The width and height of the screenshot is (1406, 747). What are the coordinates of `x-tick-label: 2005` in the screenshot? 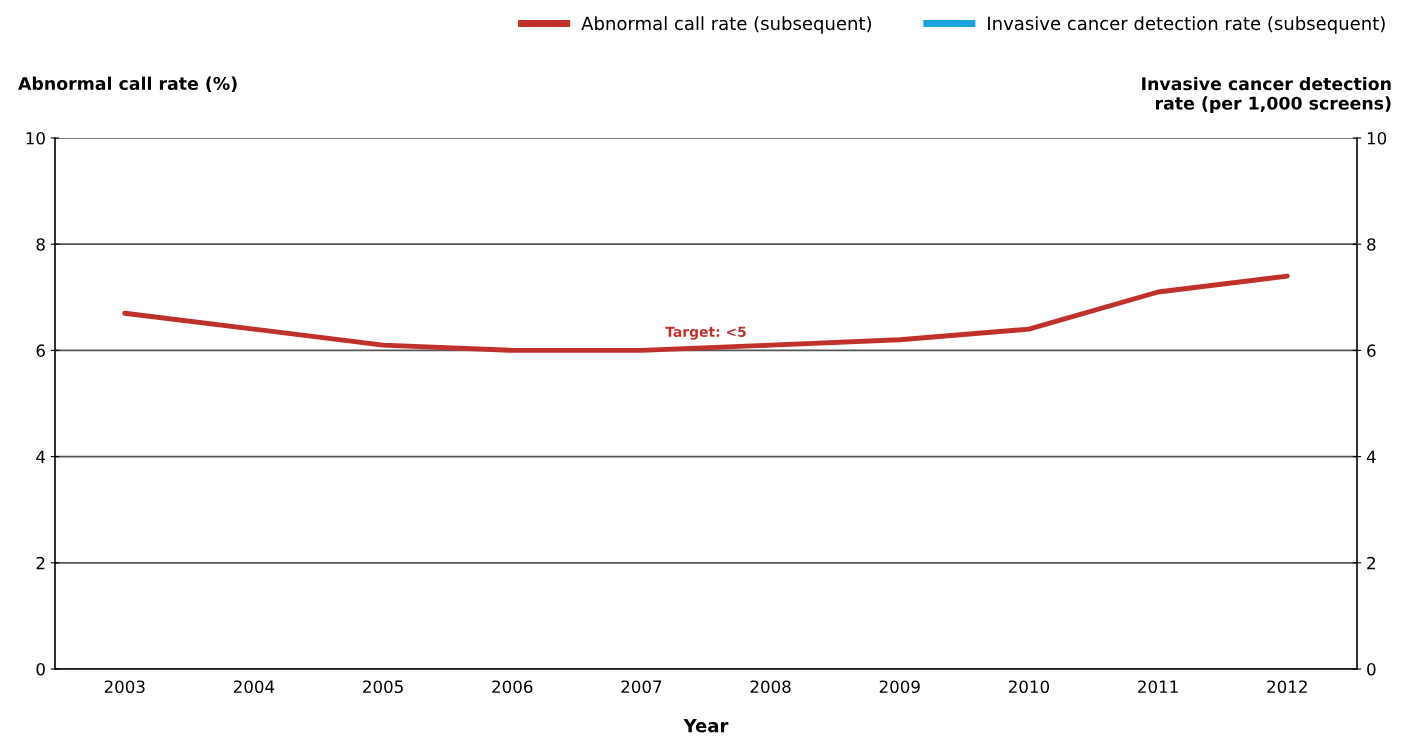 It's located at (383, 687).